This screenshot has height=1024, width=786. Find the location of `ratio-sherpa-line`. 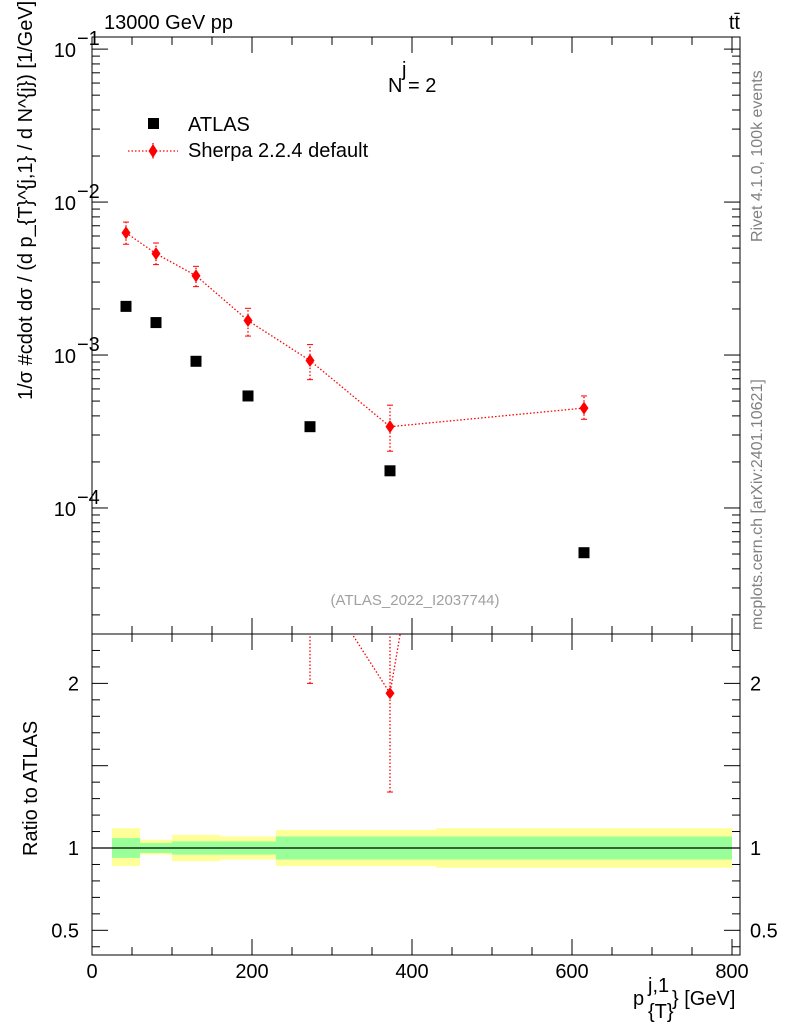

ratio-sherpa-line is located at coordinates (376, 665).